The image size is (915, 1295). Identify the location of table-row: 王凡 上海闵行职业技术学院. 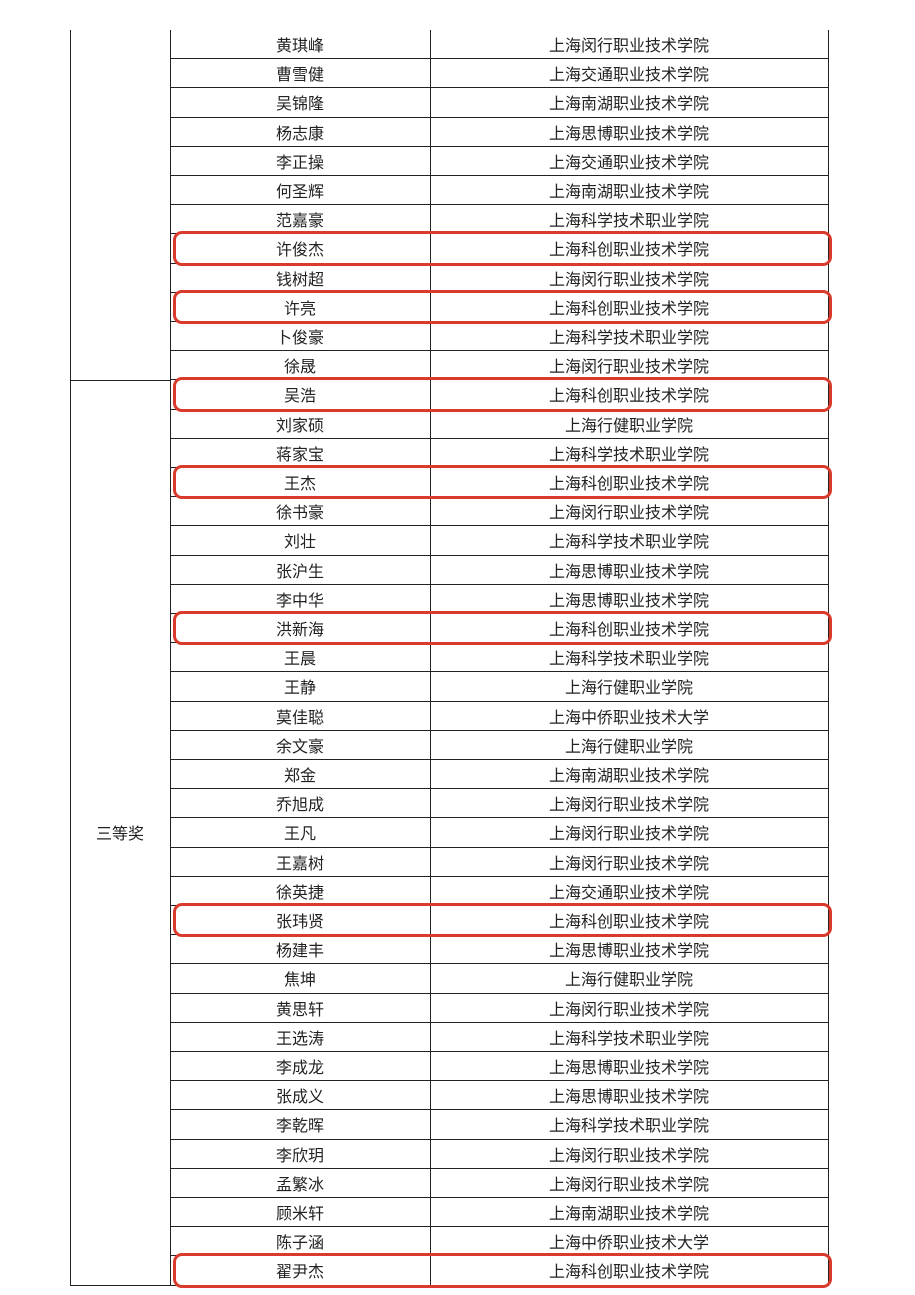
(499, 833).